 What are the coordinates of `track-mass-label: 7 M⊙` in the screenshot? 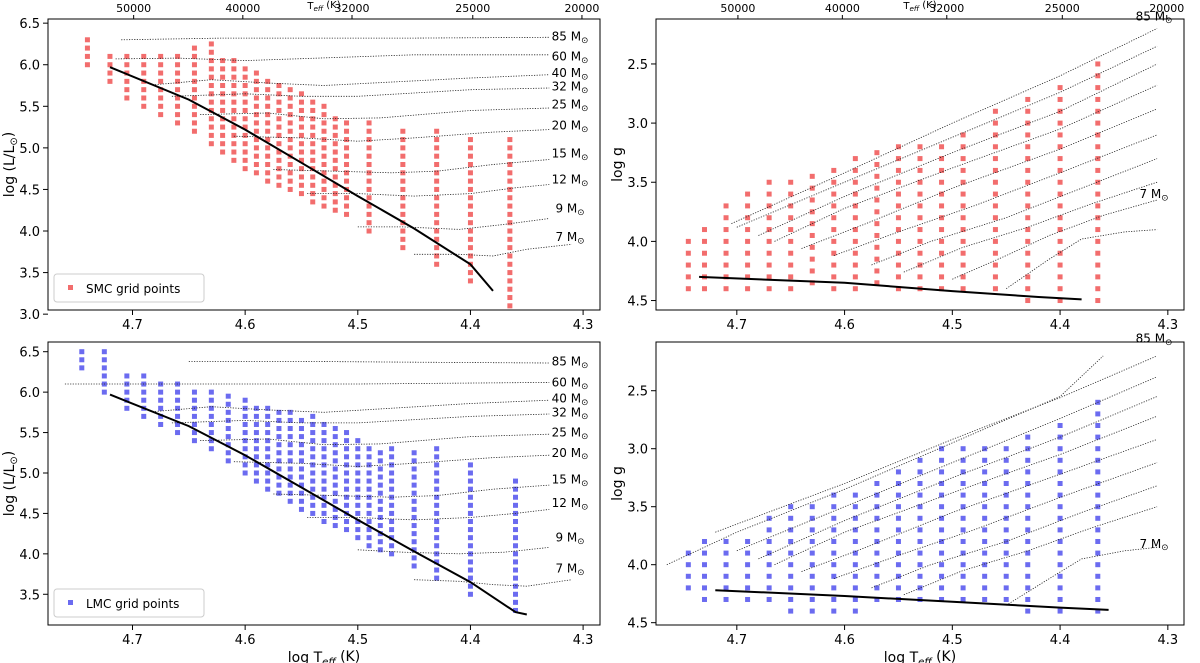 It's located at (1153, 195).